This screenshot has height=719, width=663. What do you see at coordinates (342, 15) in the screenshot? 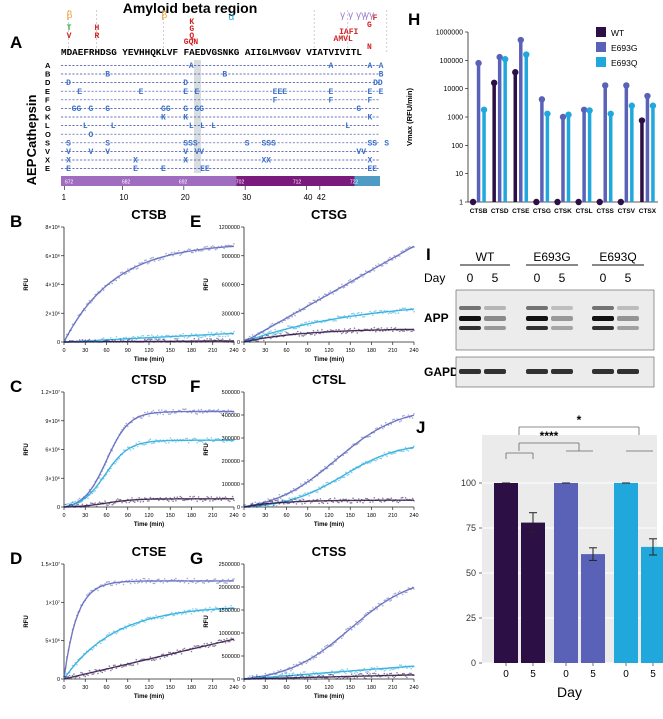
I see `secretase-glyph: γ` at bounding box center [342, 15].